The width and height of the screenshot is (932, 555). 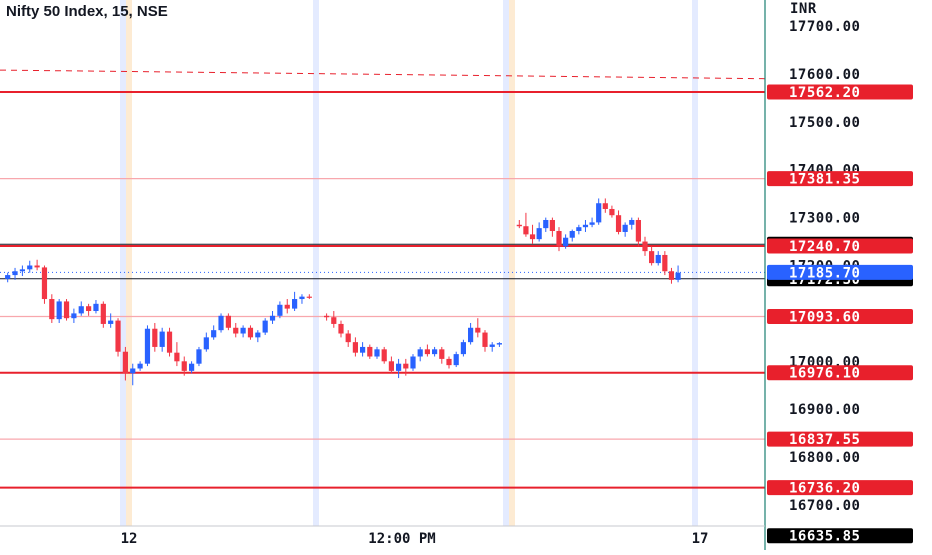 What do you see at coordinates (87, 11) in the screenshot?
I see `chart-title: Nifty 50 Index, 15, NSE` at bounding box center [87, 11].